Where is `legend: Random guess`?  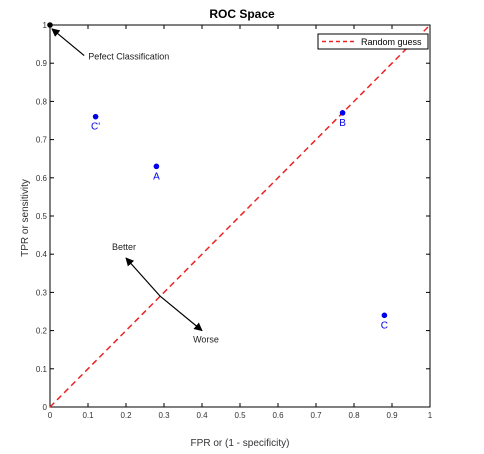
legend: Random guess is located at coordinates (373, 41).